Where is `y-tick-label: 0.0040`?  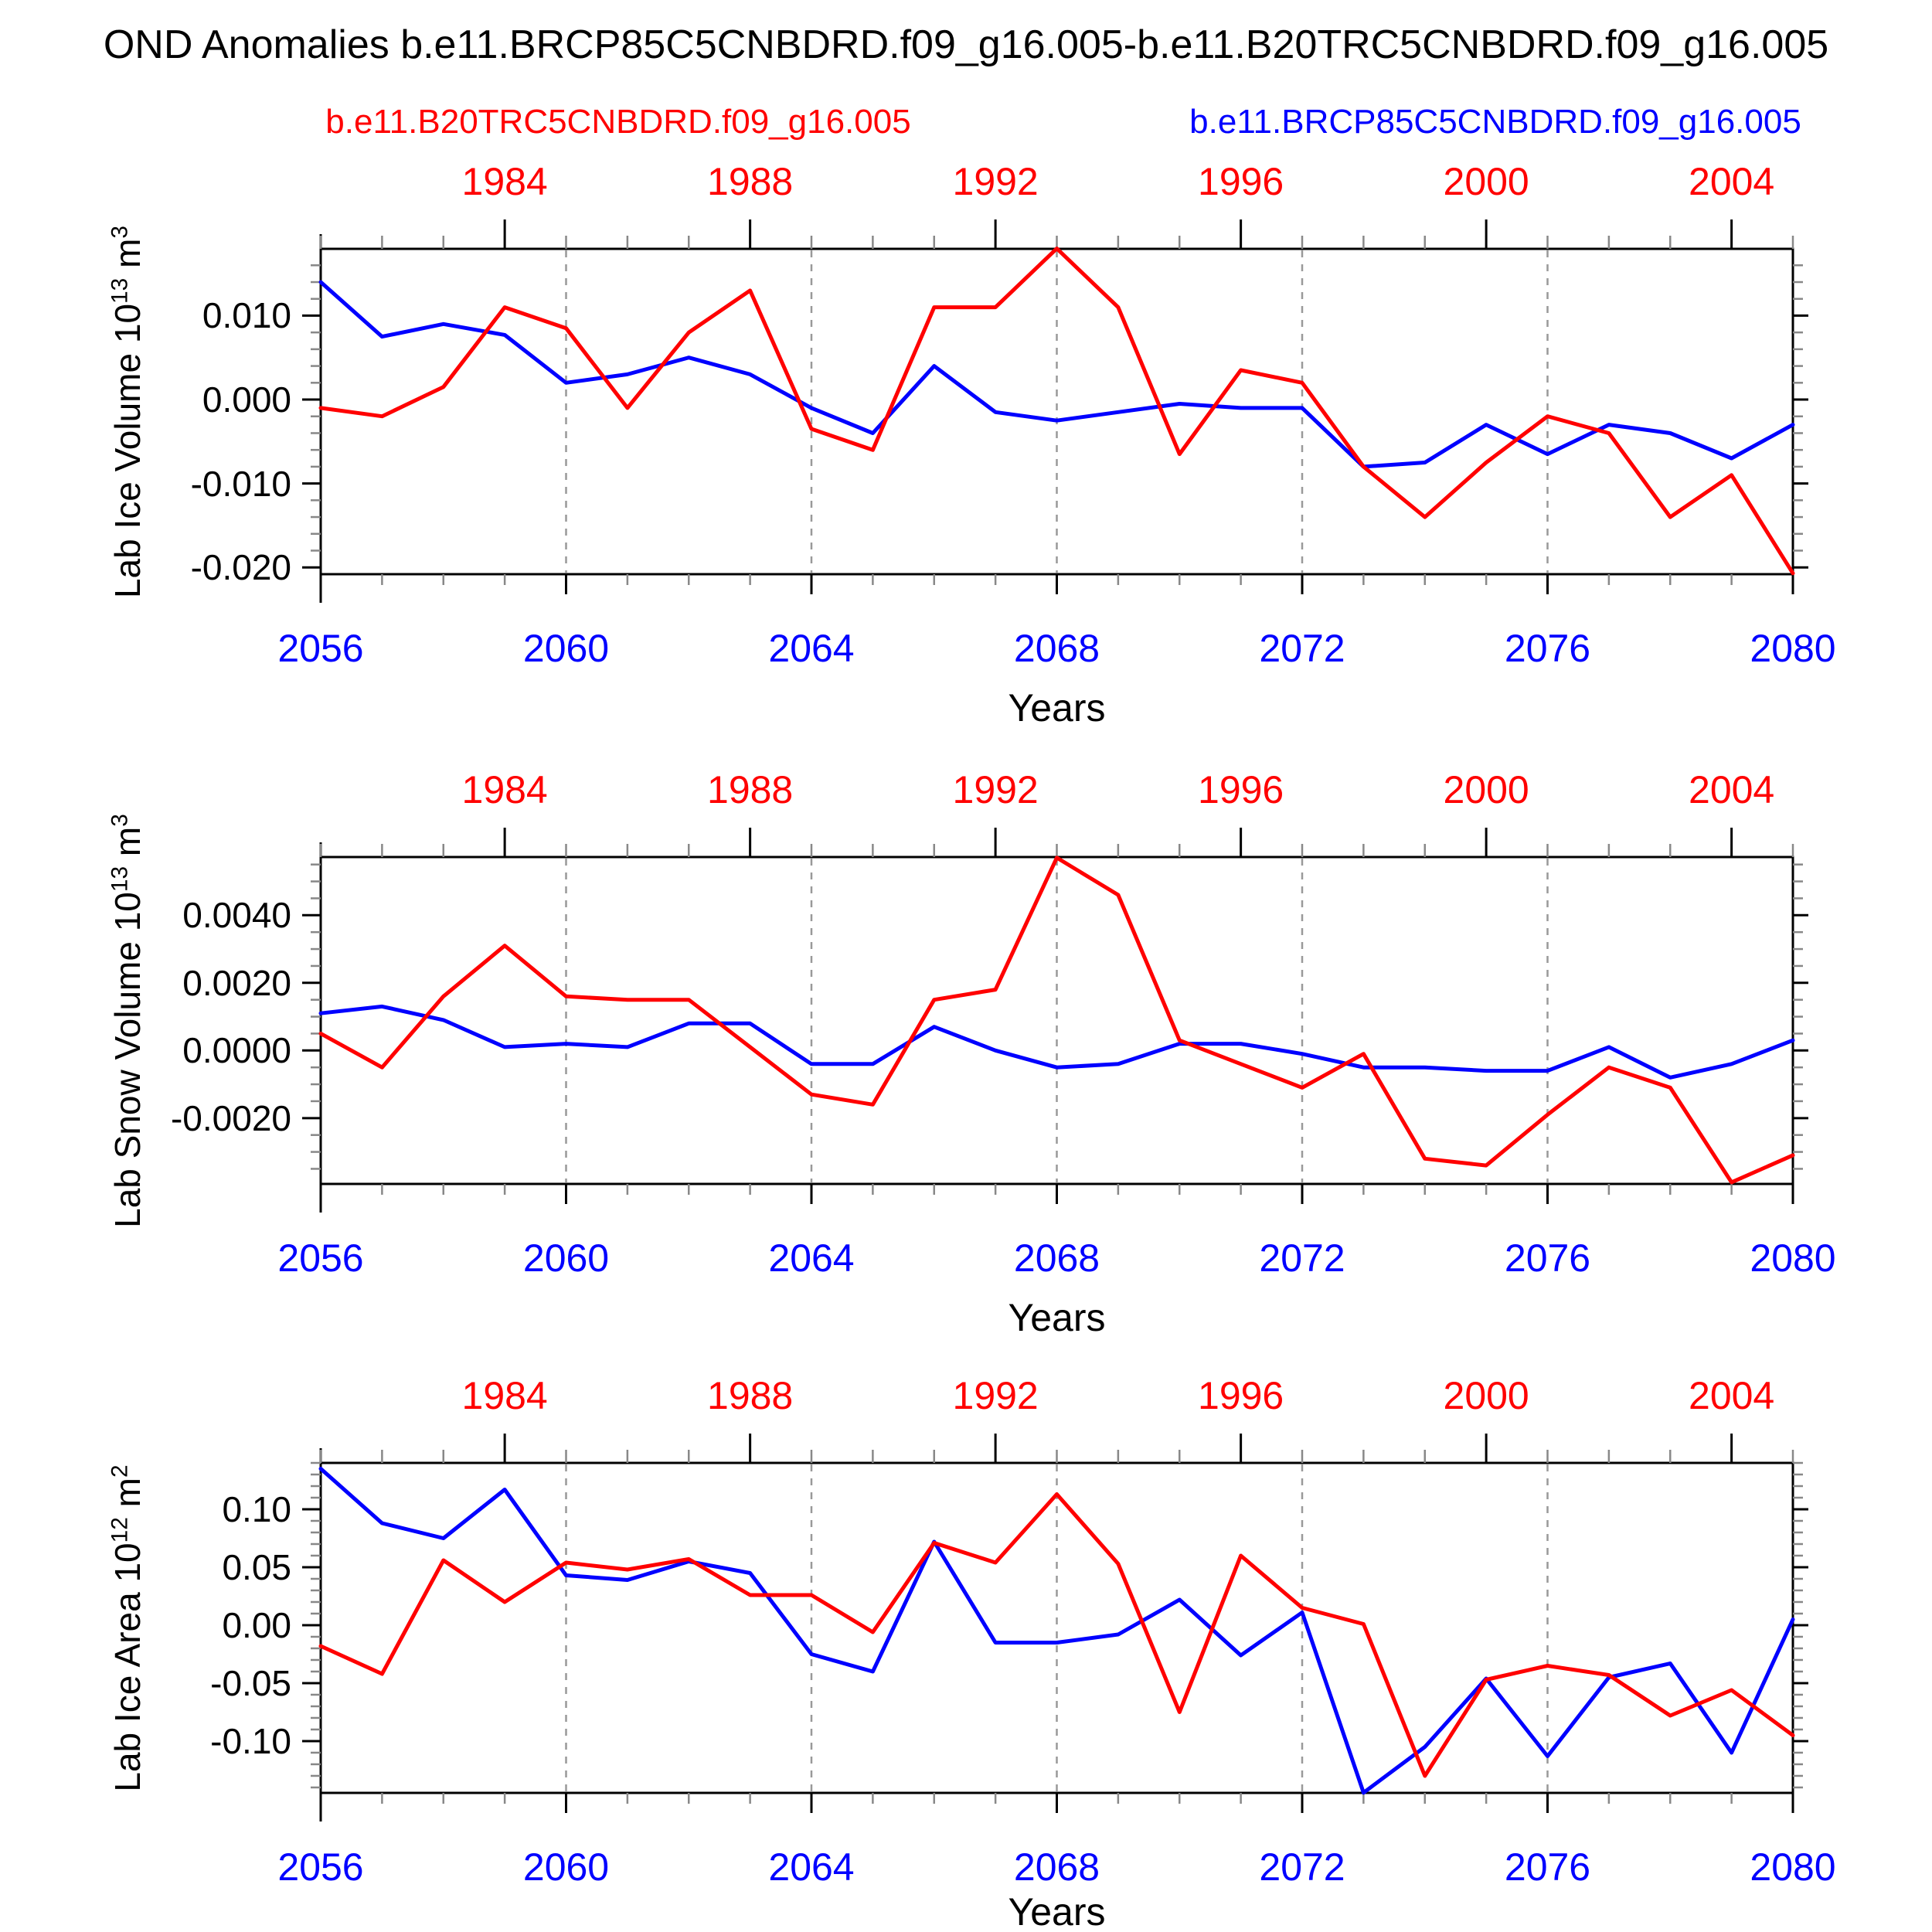
y-tick-label: 0.0040 is located at coordinates (237, 915).